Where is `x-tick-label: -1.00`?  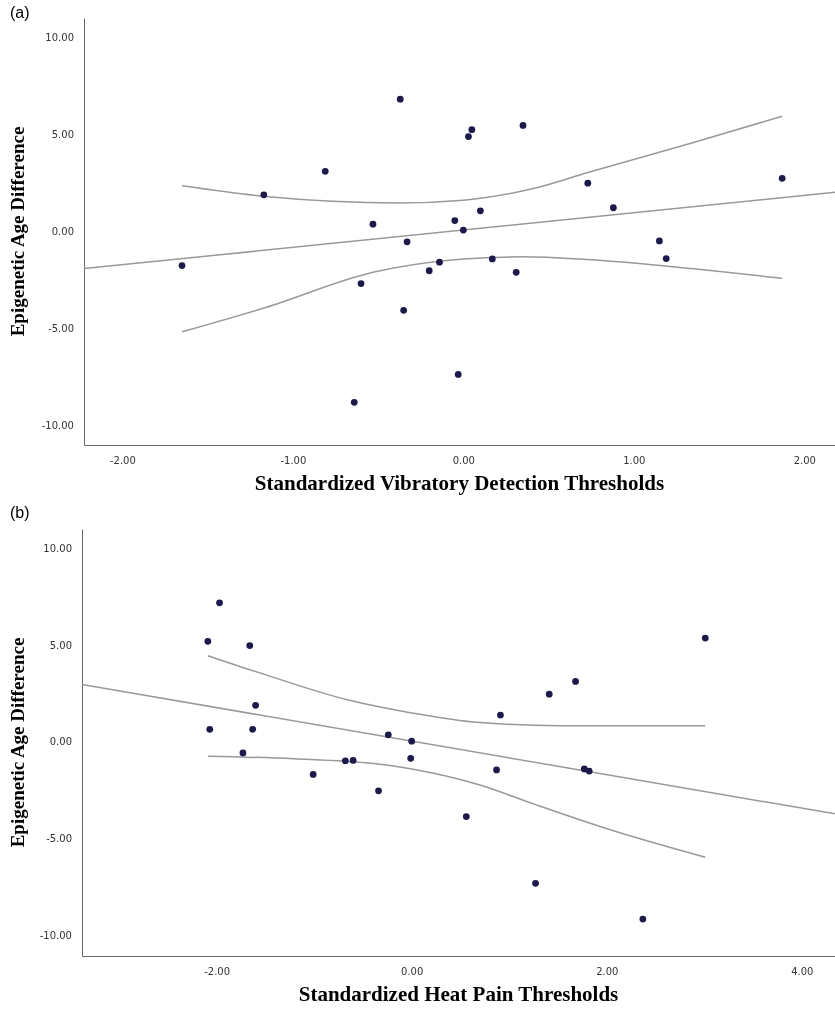 x-tick-label: -1.00 is located at coordinates (293, 461).